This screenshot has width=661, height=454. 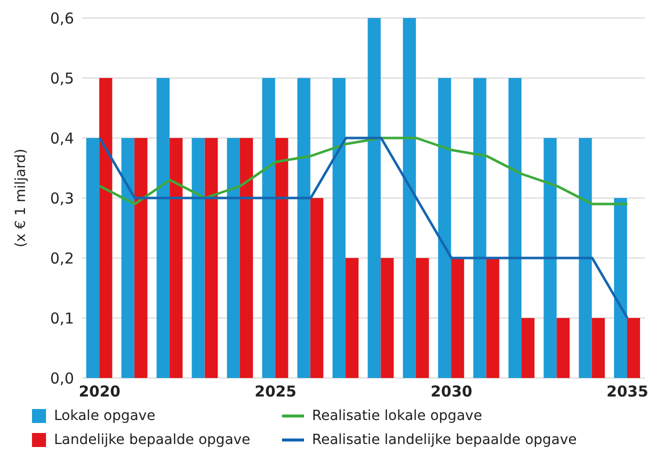 What do you see at coordinates (62, 258) in the screenshot?
I see `y-tick-label: 0,2` at bounding box center [62, 258].